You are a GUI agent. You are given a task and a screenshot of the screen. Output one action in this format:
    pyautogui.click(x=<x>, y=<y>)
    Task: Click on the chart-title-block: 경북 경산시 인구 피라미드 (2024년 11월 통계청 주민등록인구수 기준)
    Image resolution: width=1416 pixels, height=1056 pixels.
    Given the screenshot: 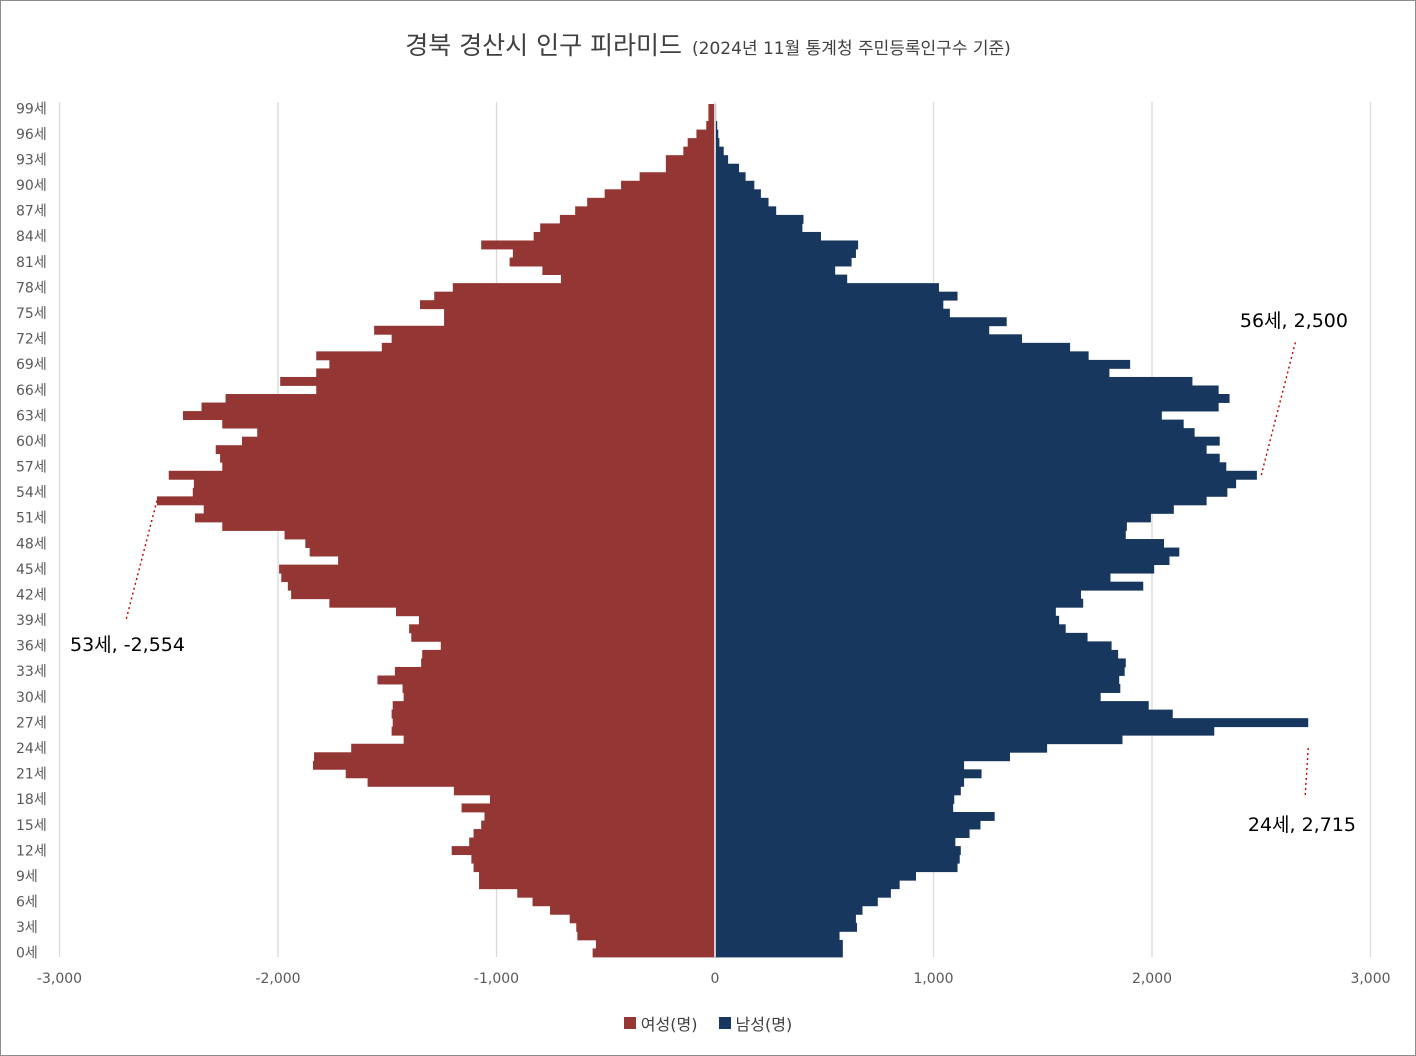 What is the action you would take?
    pyautogui.click(x=708, y=44)
    